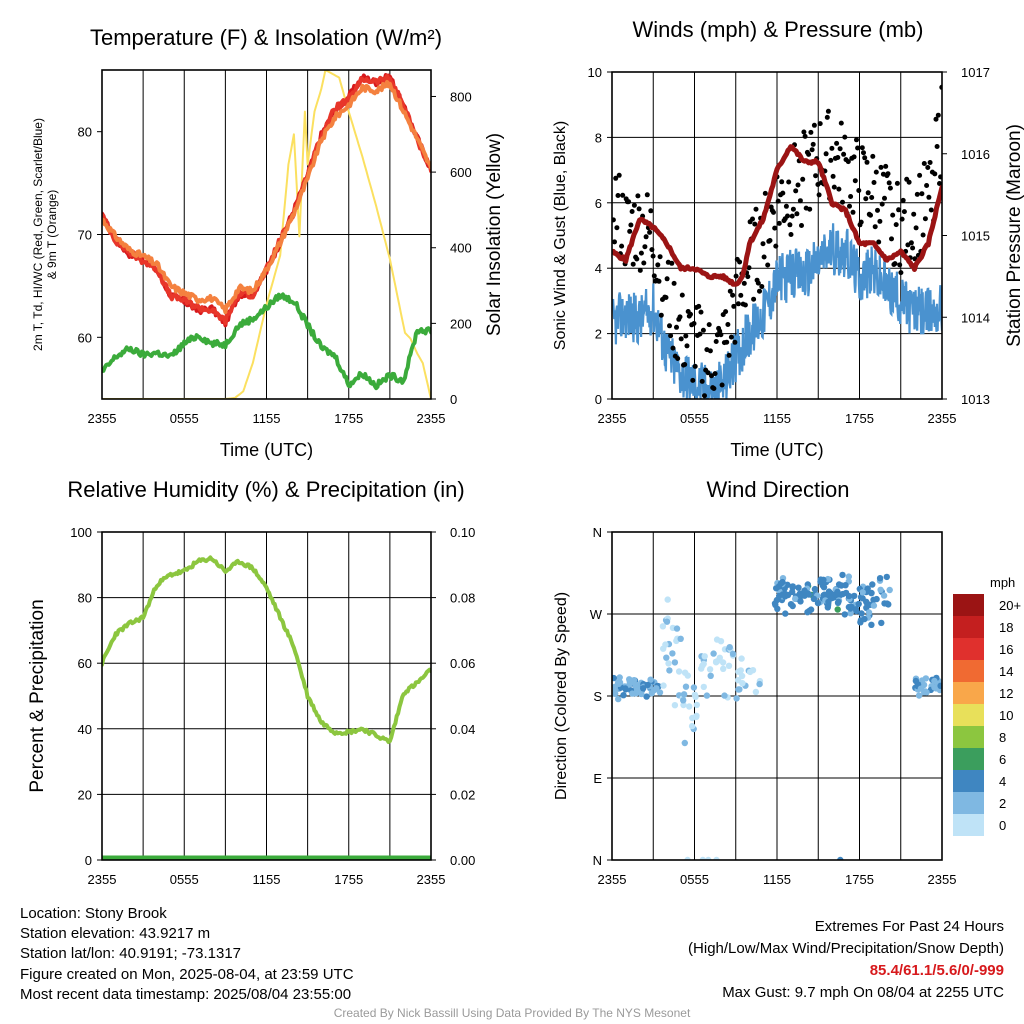 This screenshot has width=1024, height=1024. I want to click on y-tick-label: 80, so click(85, 132).